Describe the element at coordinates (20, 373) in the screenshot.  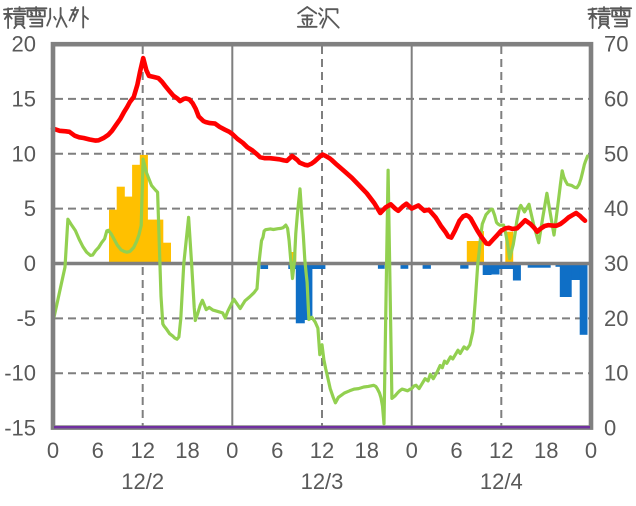
I see `svg-text: -10` at that location.